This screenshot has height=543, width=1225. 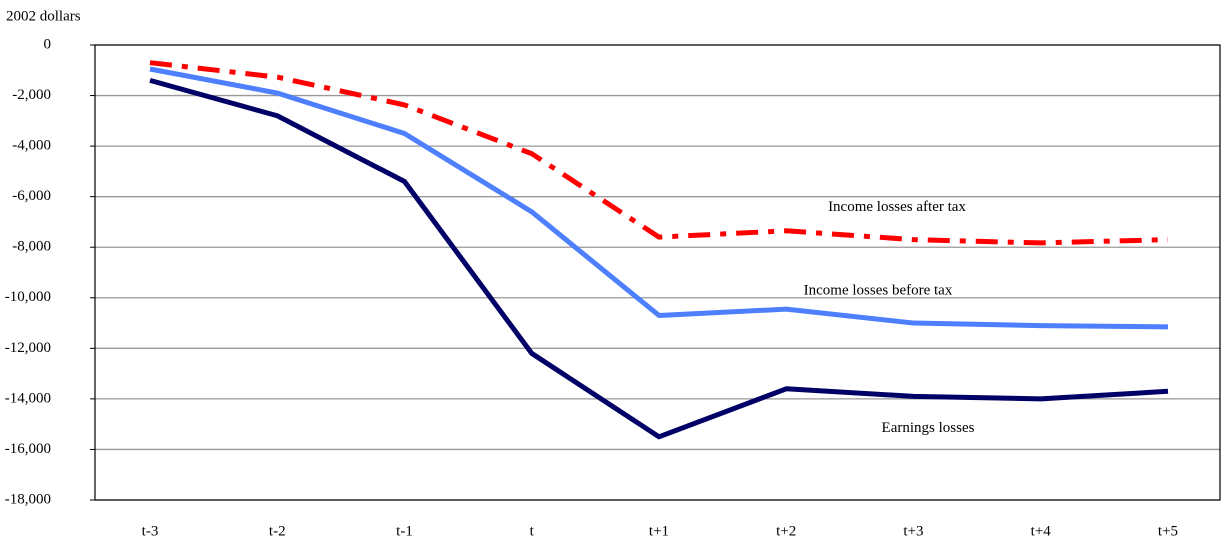 I want to click on y-tick-label: -14,000, so click(x=28, y=398).